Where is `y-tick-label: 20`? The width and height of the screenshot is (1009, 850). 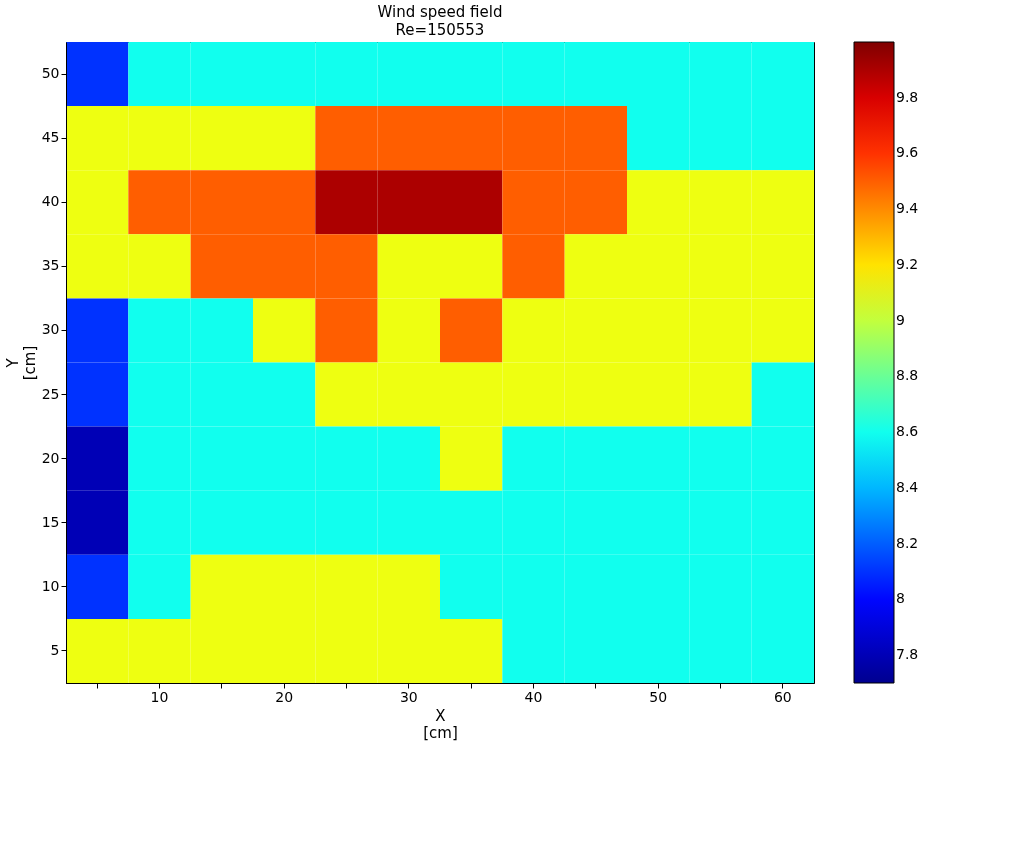
y-tick-label: 20 is located at coordinates (50, 457).